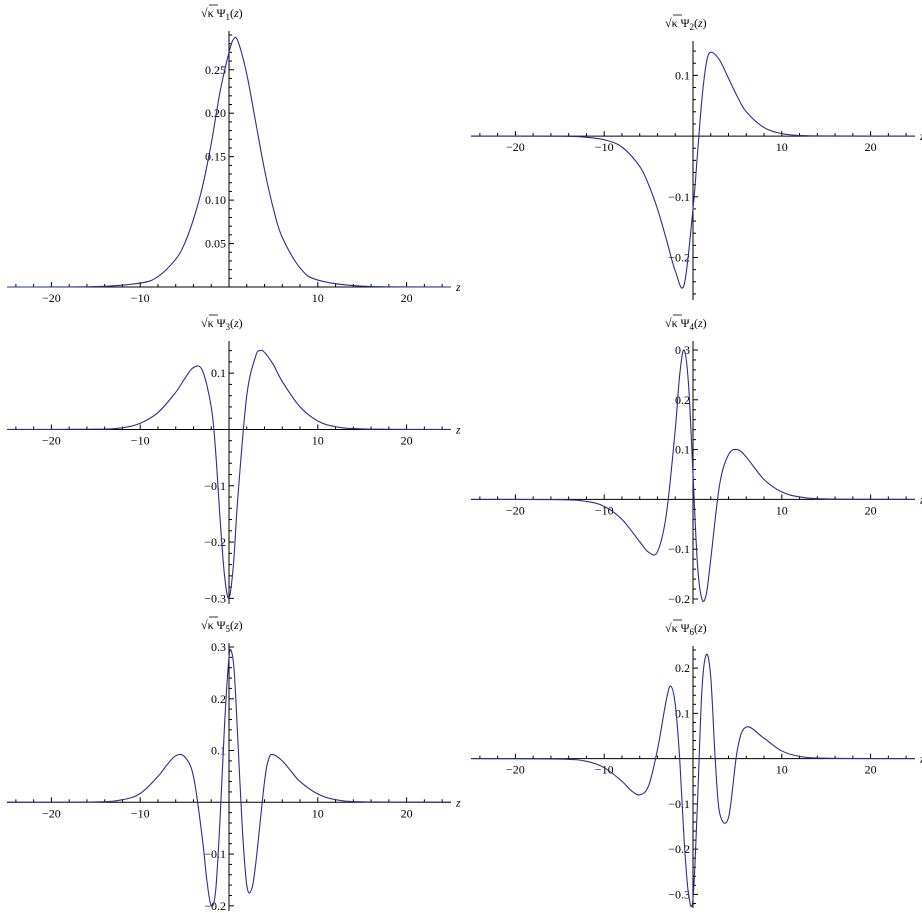 The height and width of the screenshot is (913, 922). What do you see at coordinates (686, 324) in the screenshot?
I see `y-axis-title: √κ Ψ4(z)` at bounding box center [686, 324].